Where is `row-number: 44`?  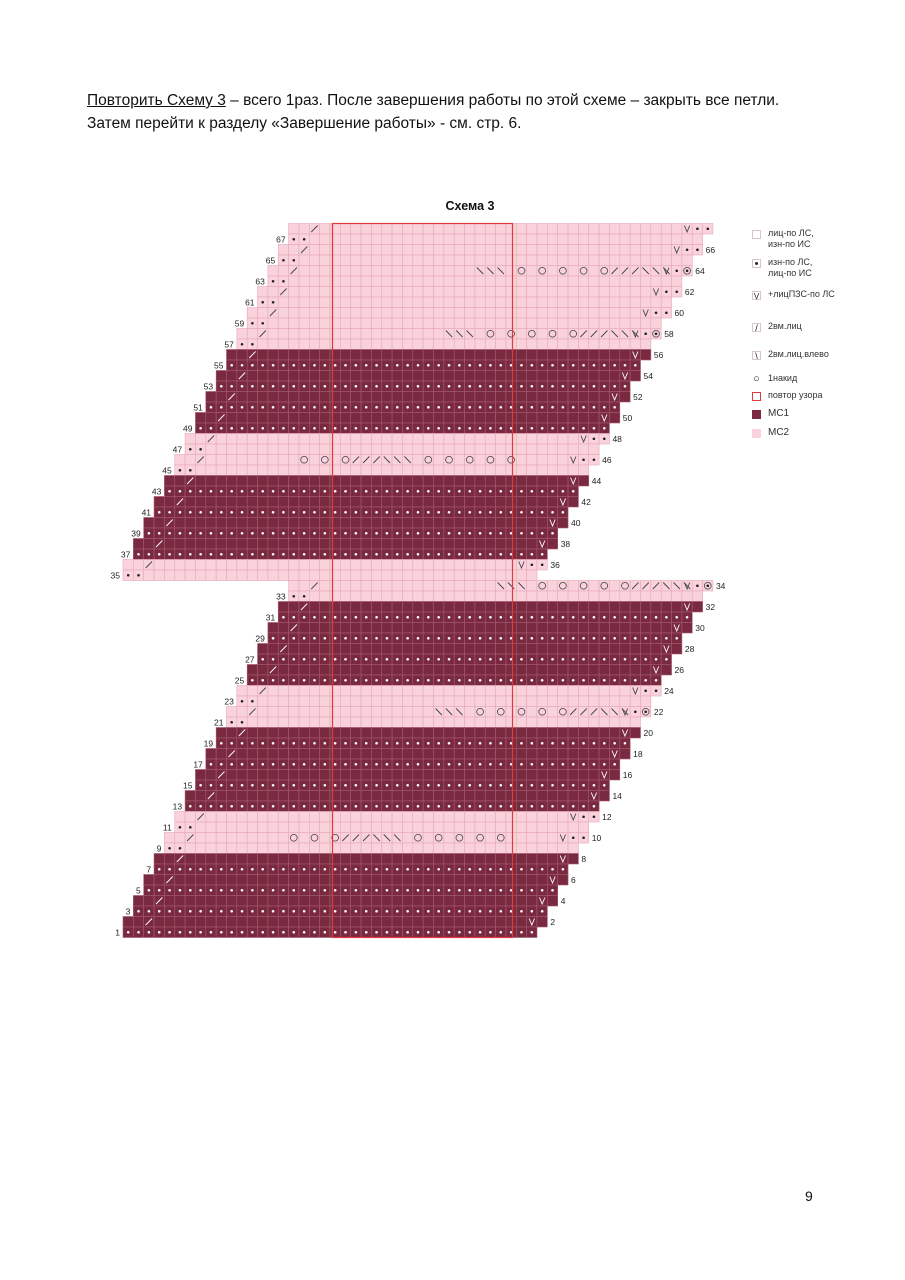
row-number: 44 is located at coordinates (597, 481).